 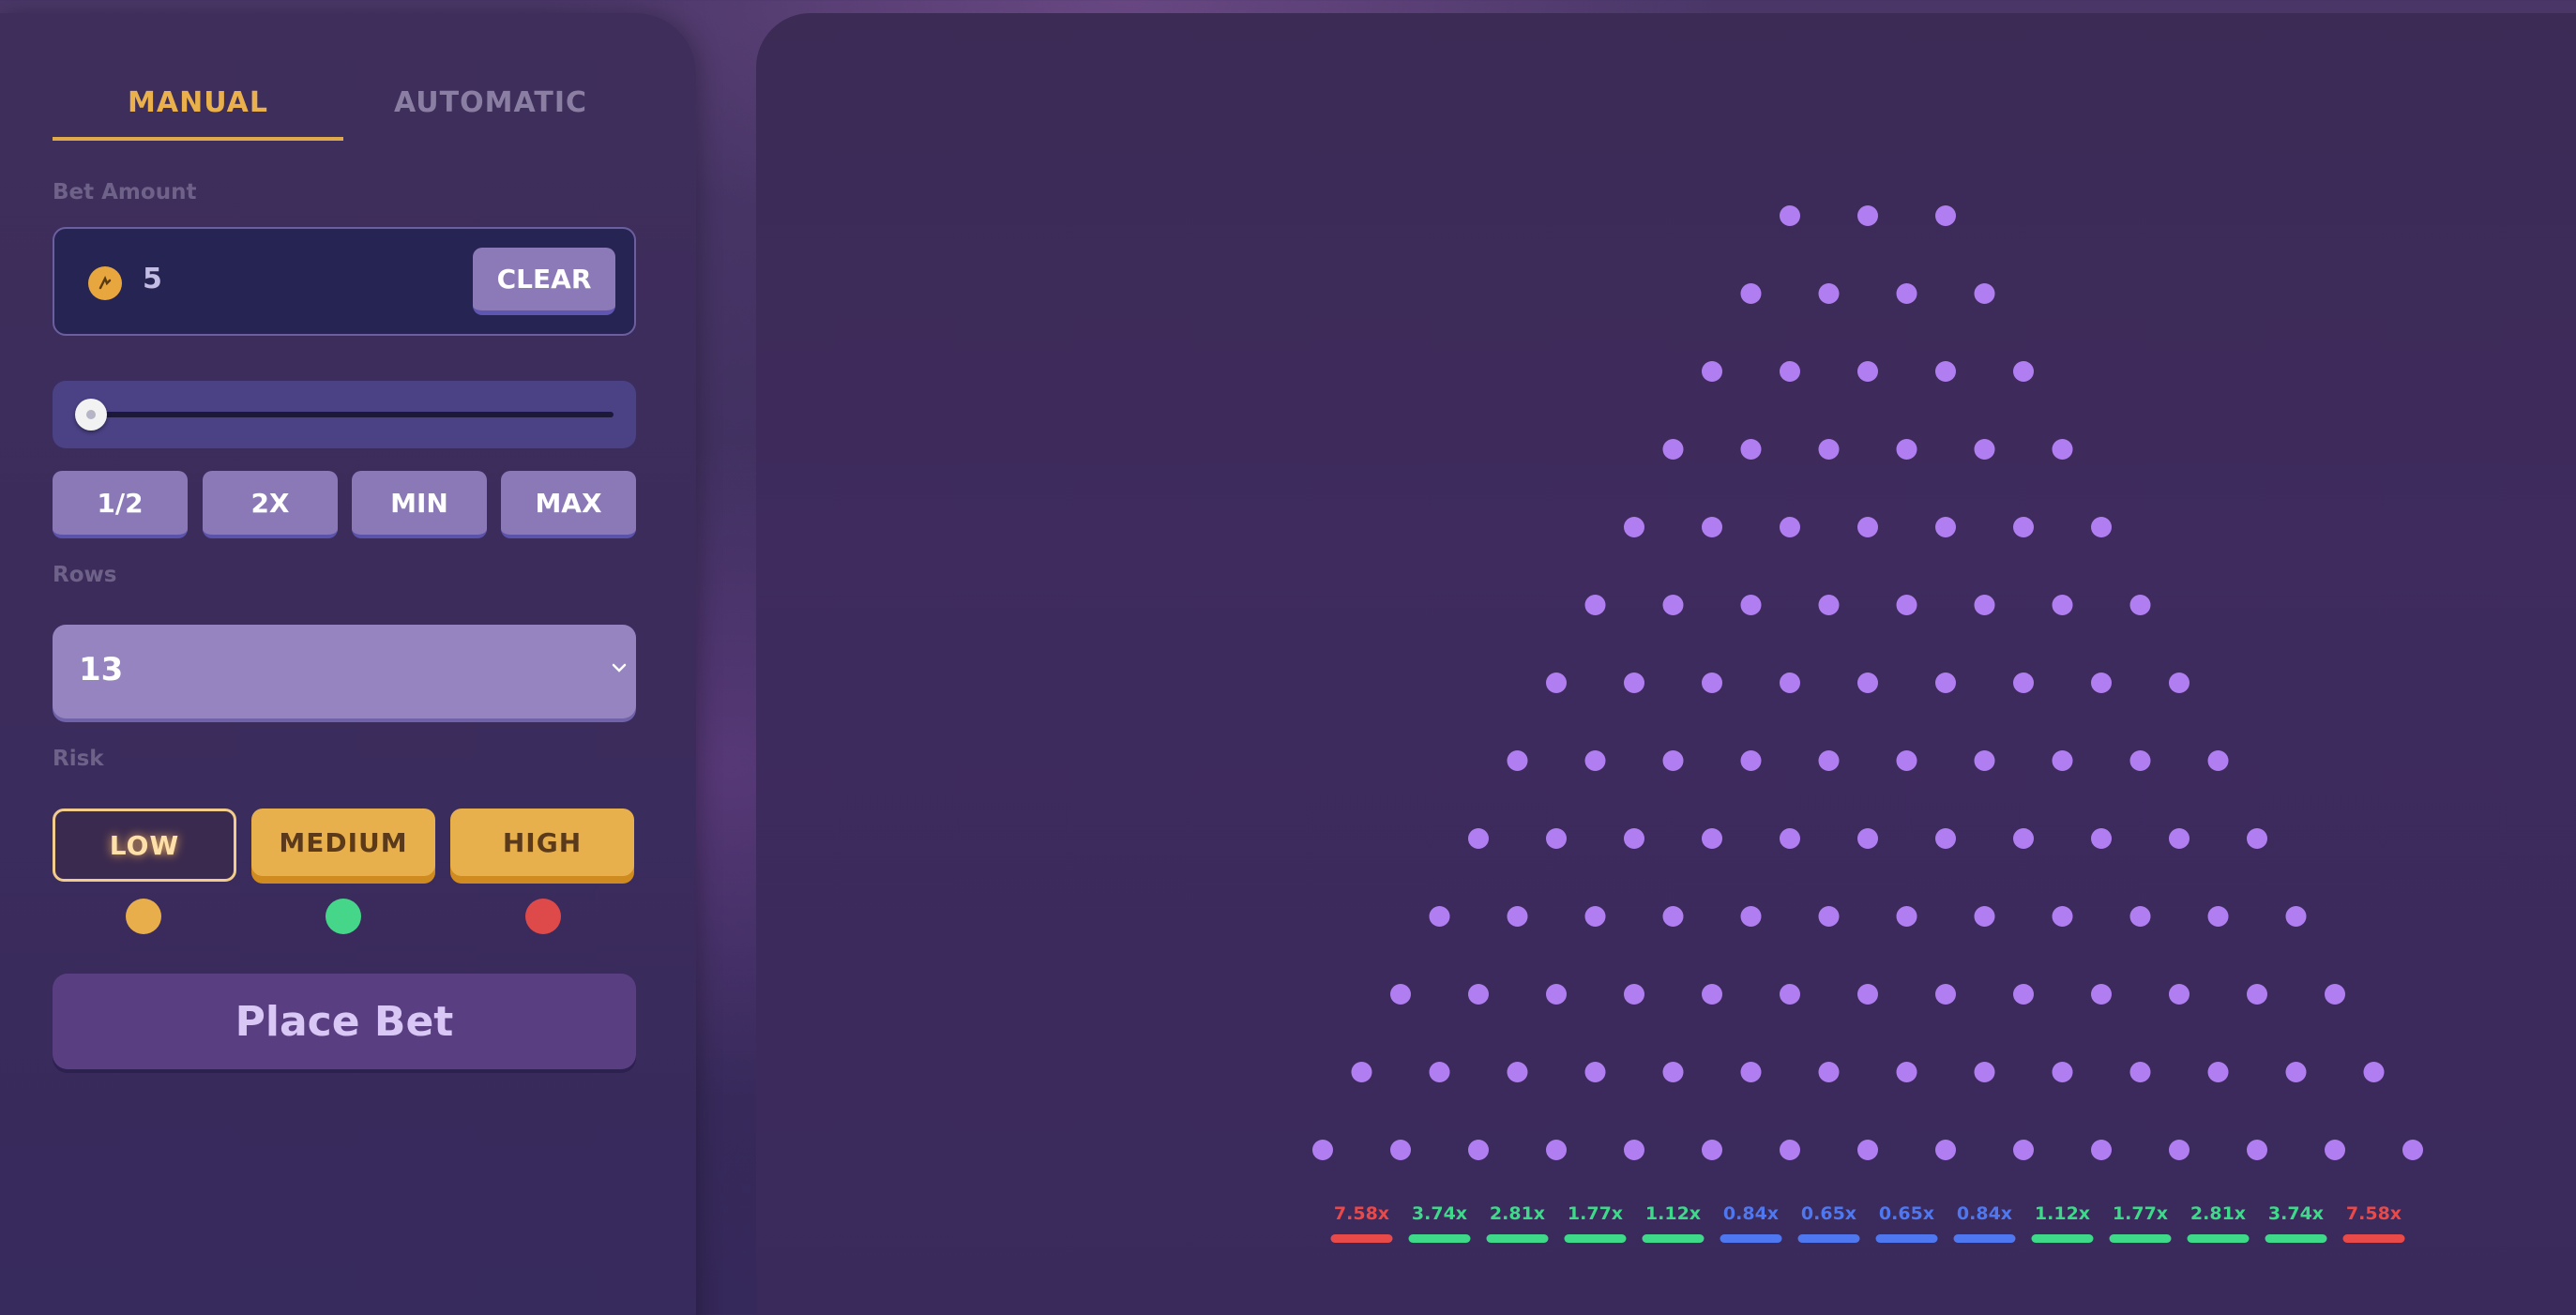 I want to click on multiplier-label: 3.74x, so click(x=2296, y=1213).